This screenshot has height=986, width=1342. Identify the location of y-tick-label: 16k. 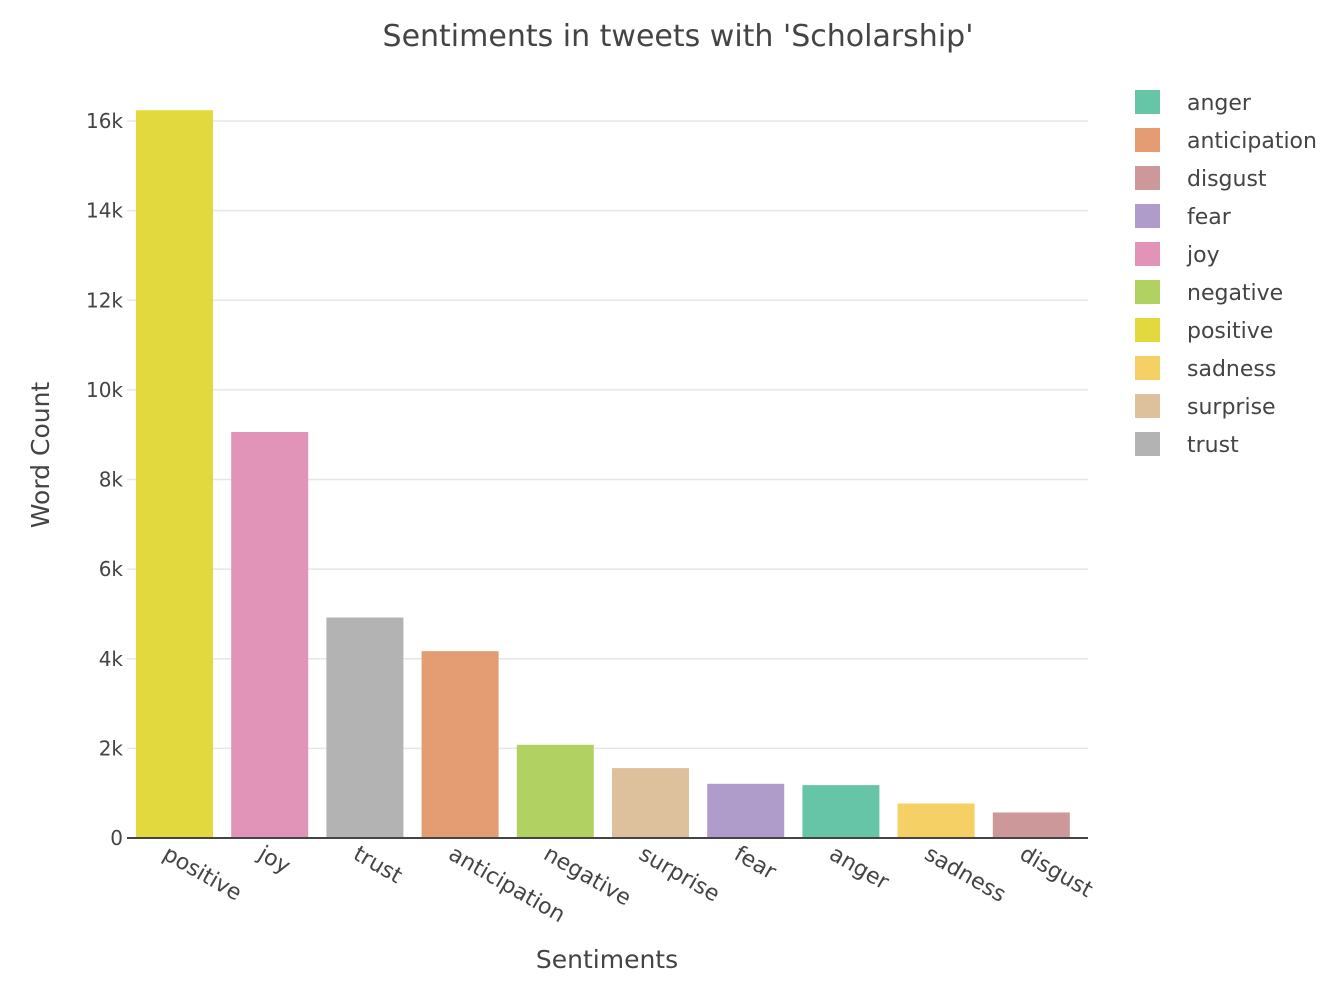
(104, 121).